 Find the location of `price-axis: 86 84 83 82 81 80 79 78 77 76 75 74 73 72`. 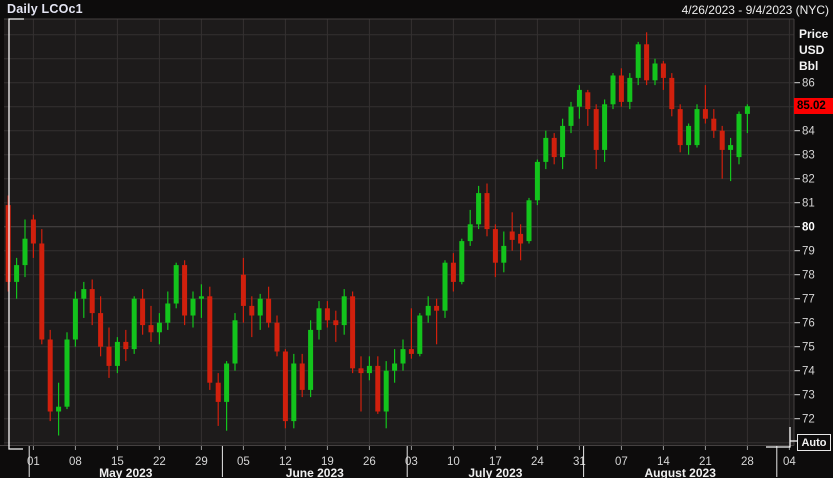

price-axis: 86 84 83 82 81 80 79 78 77 76 75 74 73 72 is located at coordinates (805, 252).